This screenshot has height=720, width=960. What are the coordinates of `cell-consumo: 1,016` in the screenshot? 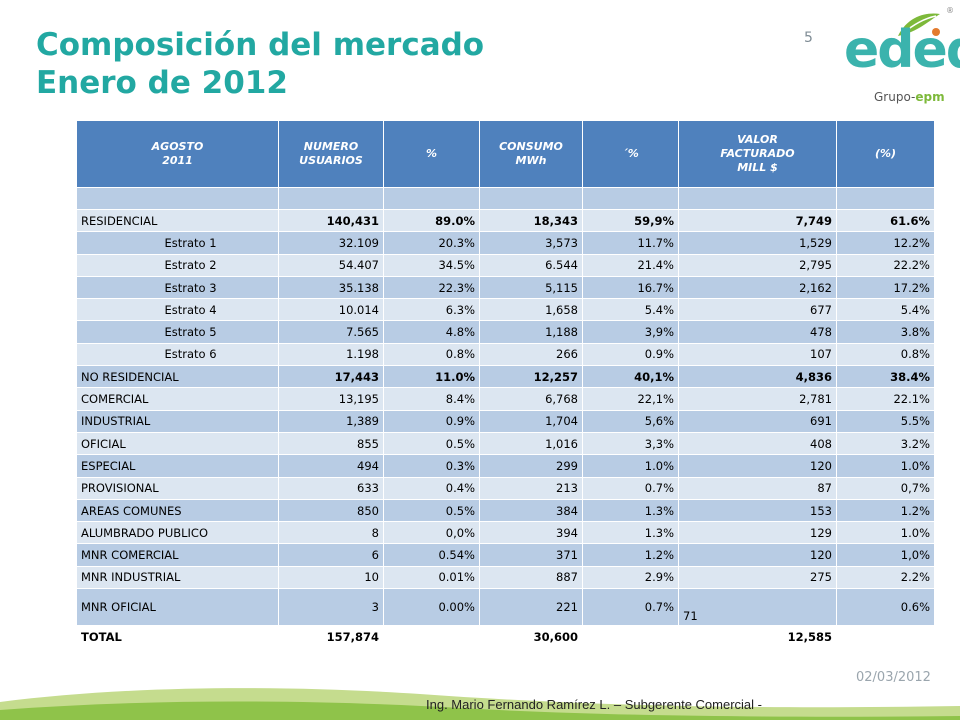 It's located at (531, 443).